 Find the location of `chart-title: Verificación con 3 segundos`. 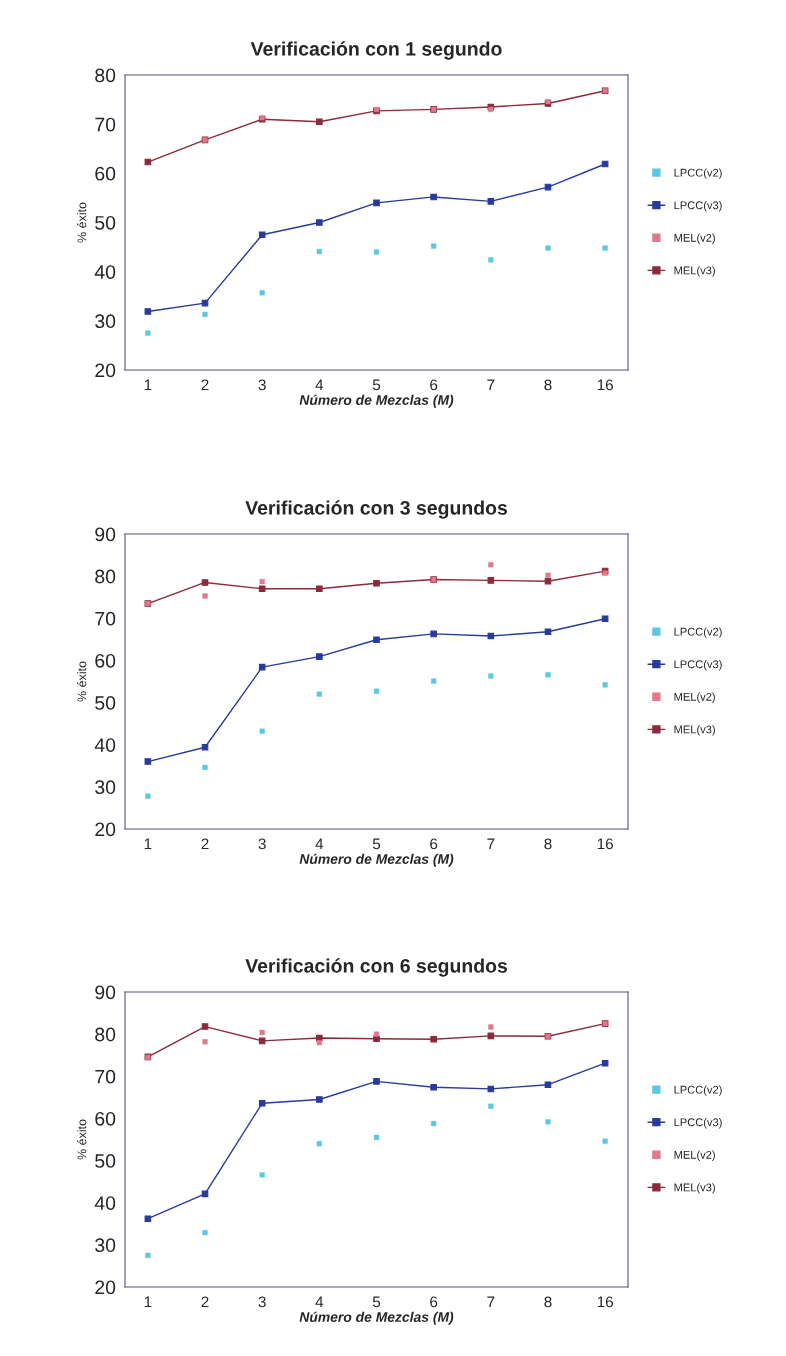

chart-title: Verificación con 3 segundos is located at coordinates (376, 509).